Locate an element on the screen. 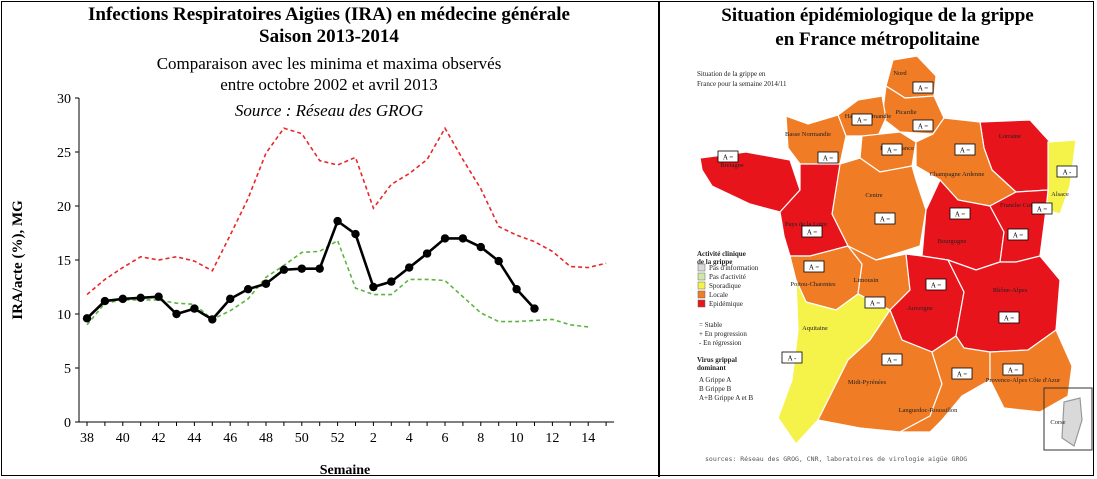 The height and width of the screenshot is (479, 1097). series-line-2013-2014 is located at coordinates (311, 270).